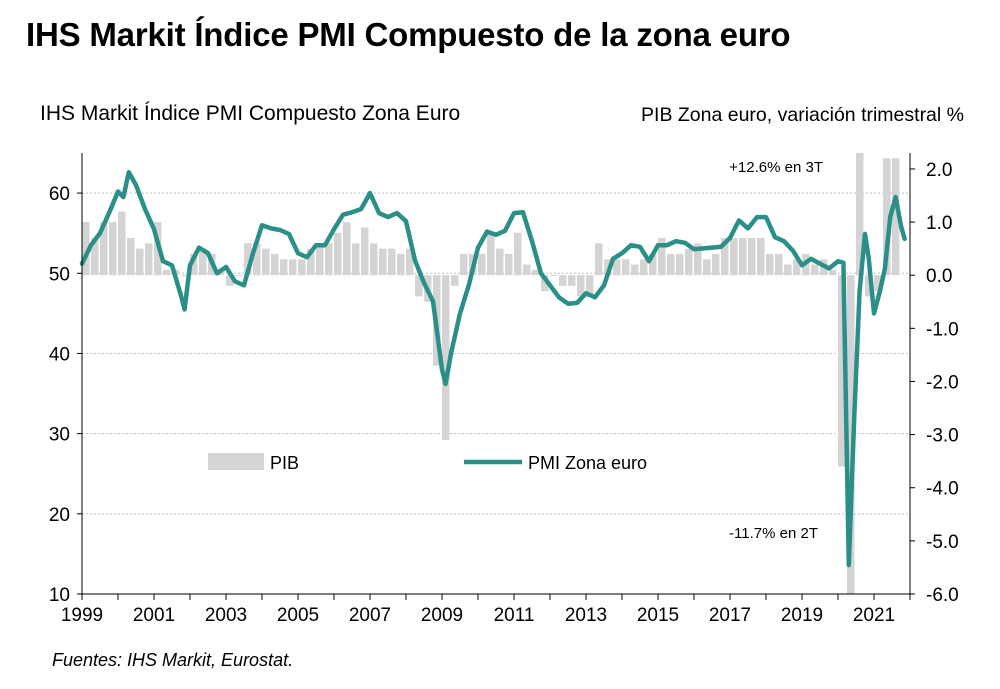 The width and height of the screenshot is (1000, 689). What do you see at coordinates (370, 615) in the screenshot?
I see `x-tick-label: 2007` at bounding box center [370, 615].